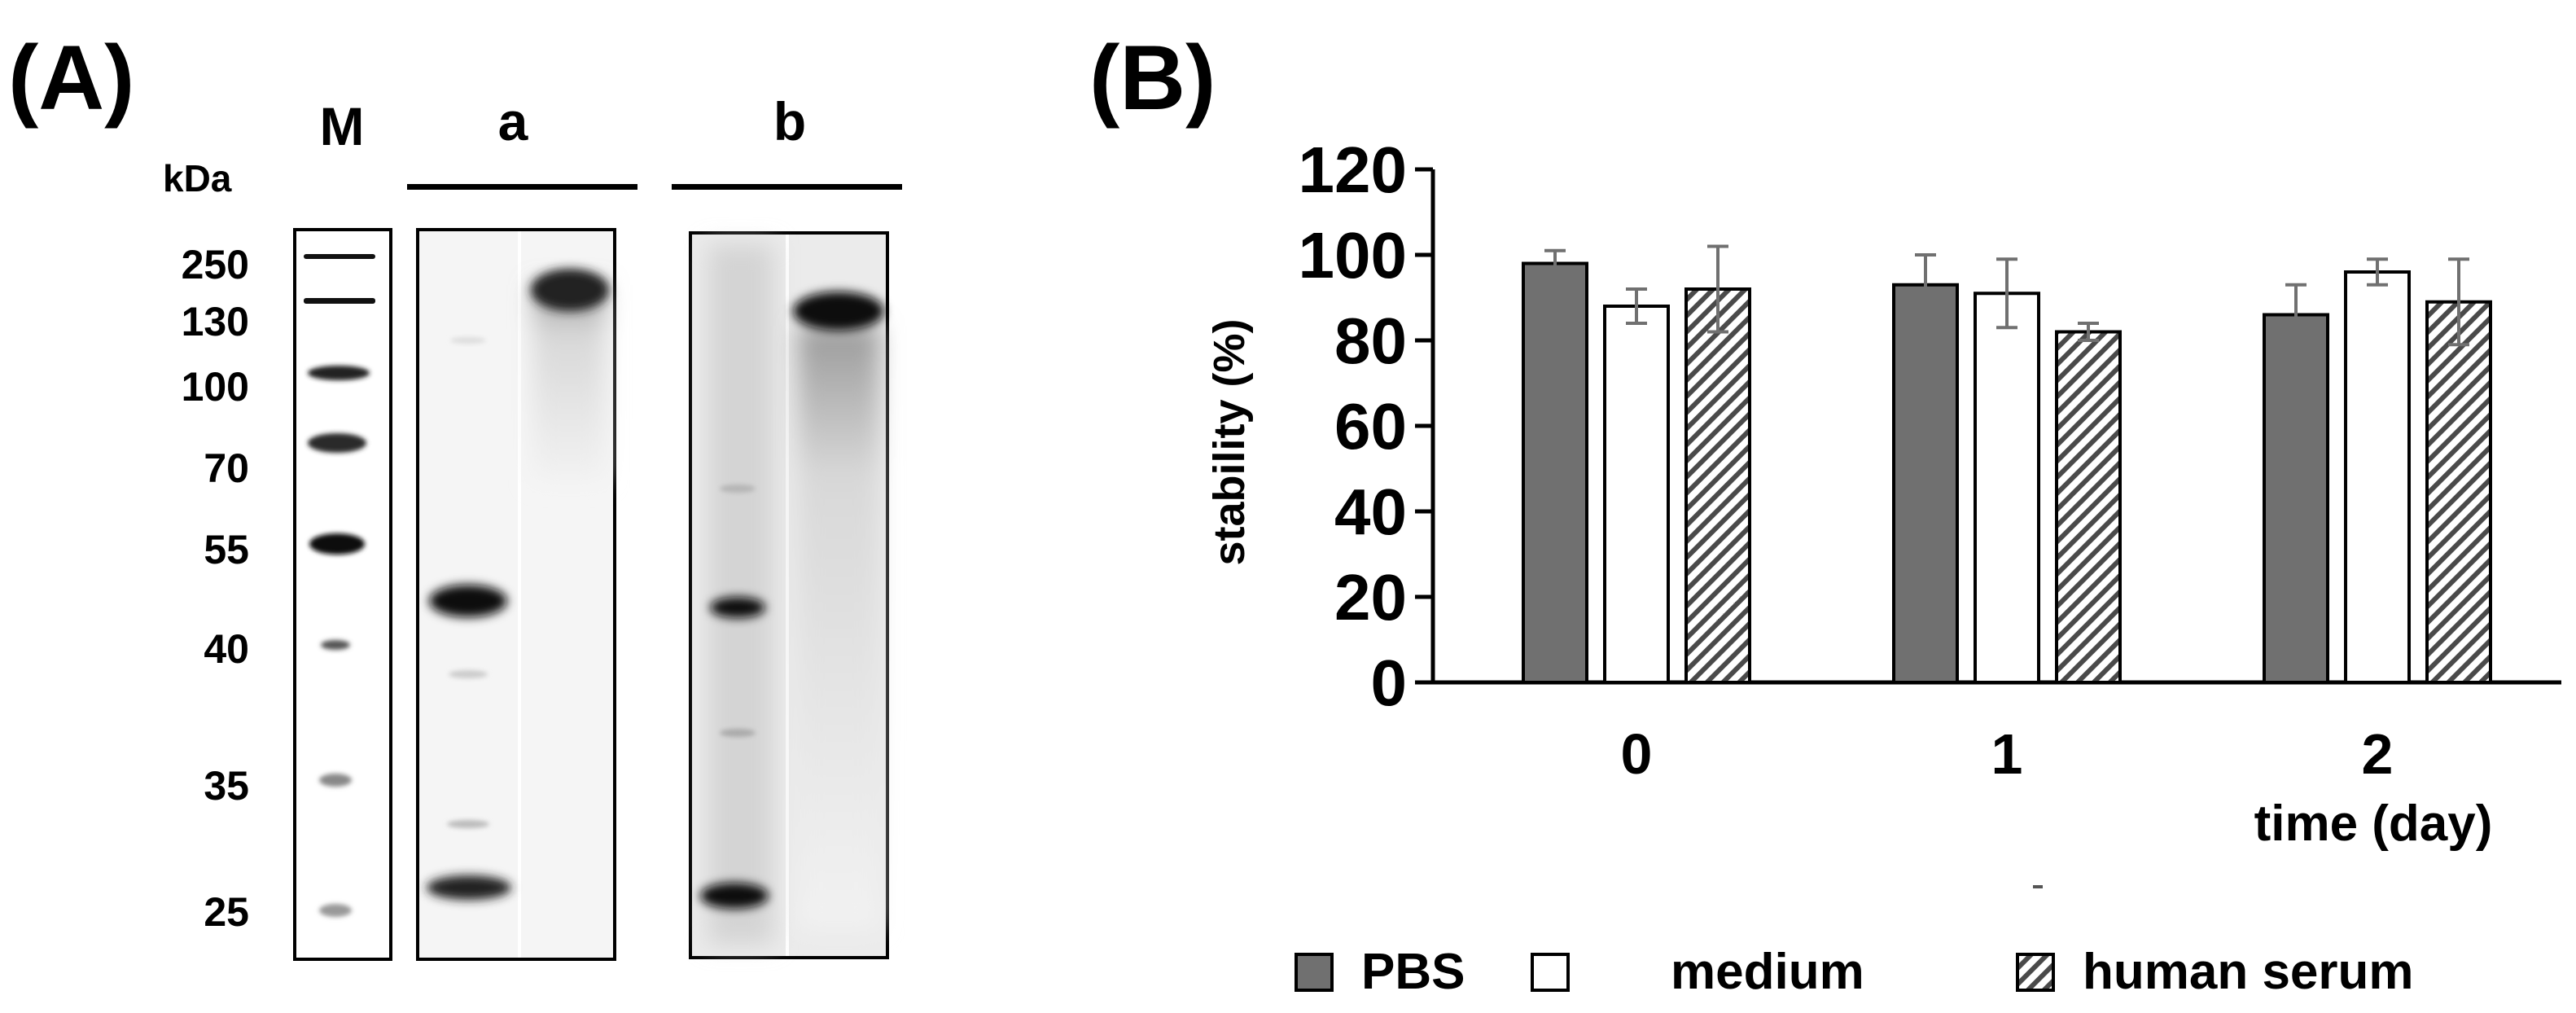 The image size is (2576, 1013). What do you see at coordinates (789, 595) in the screenshot?
I see `gel-lane-b` at bounding box center [789, 595].